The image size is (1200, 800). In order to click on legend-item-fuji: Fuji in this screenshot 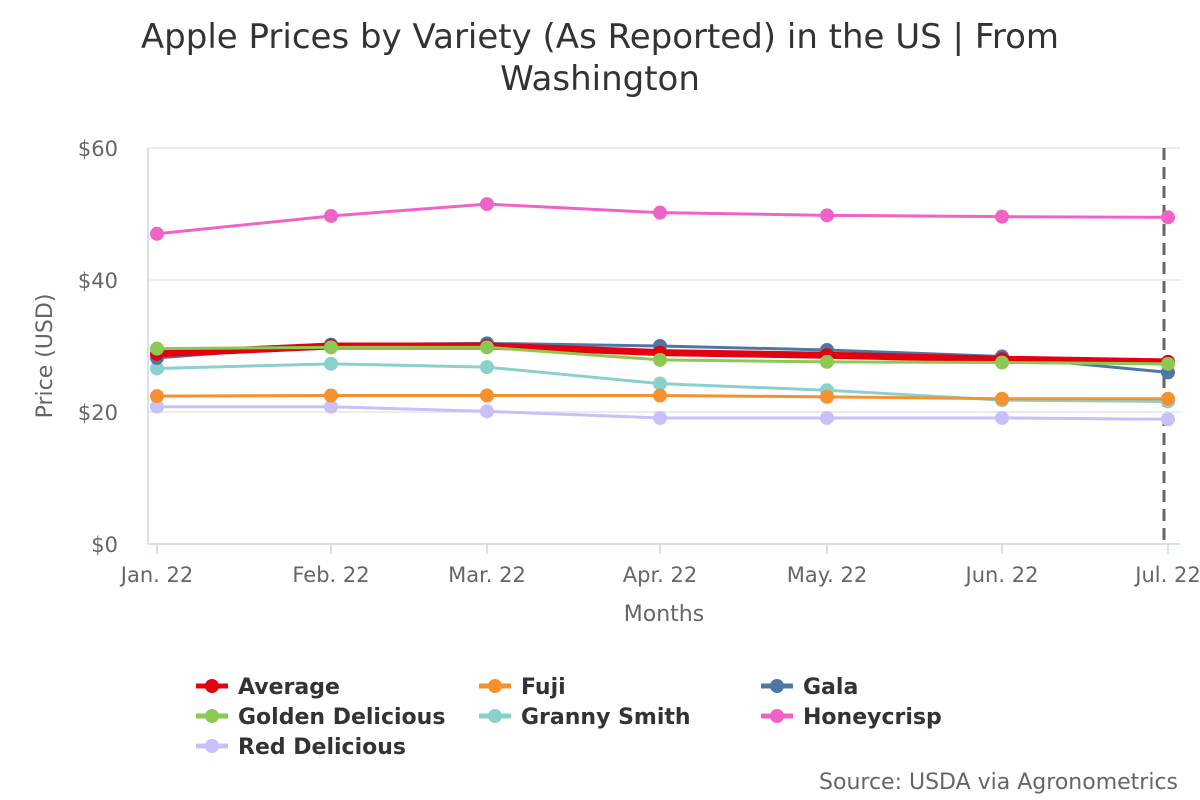, I will do `click(522, 687)`.